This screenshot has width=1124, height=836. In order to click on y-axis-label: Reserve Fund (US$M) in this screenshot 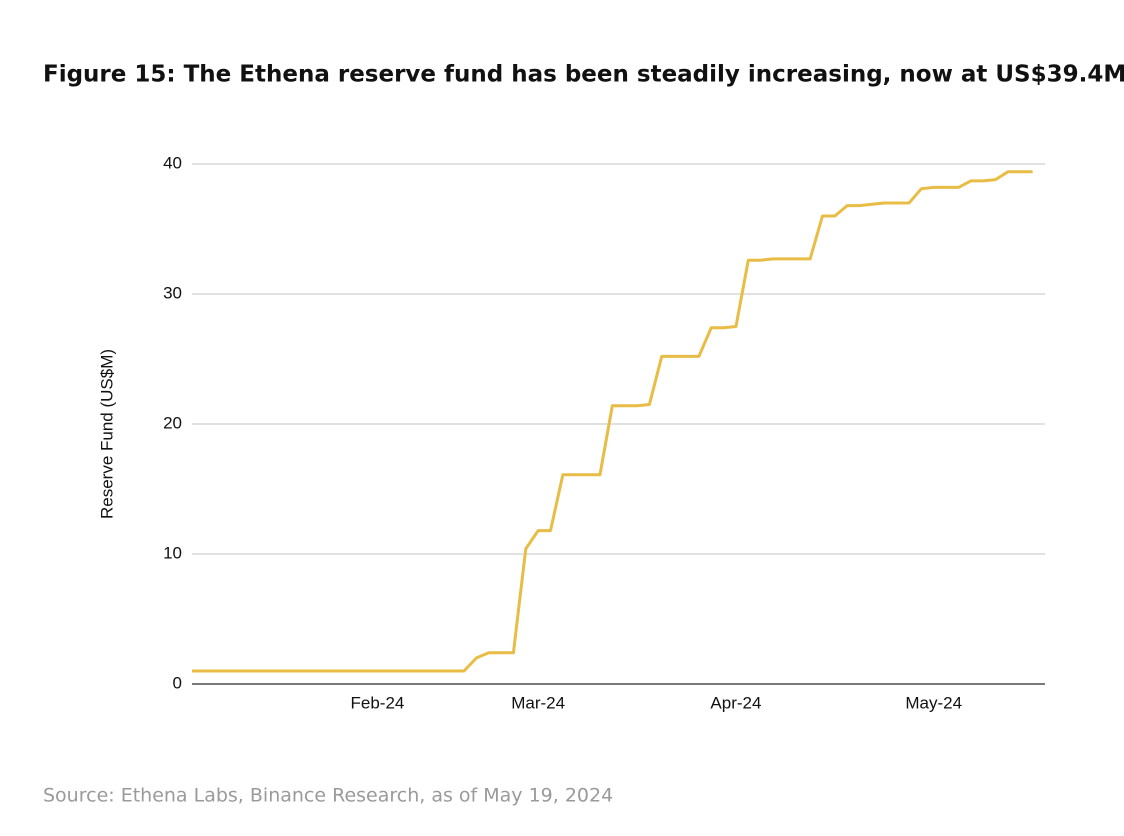, I will do `click(106, 434)`.